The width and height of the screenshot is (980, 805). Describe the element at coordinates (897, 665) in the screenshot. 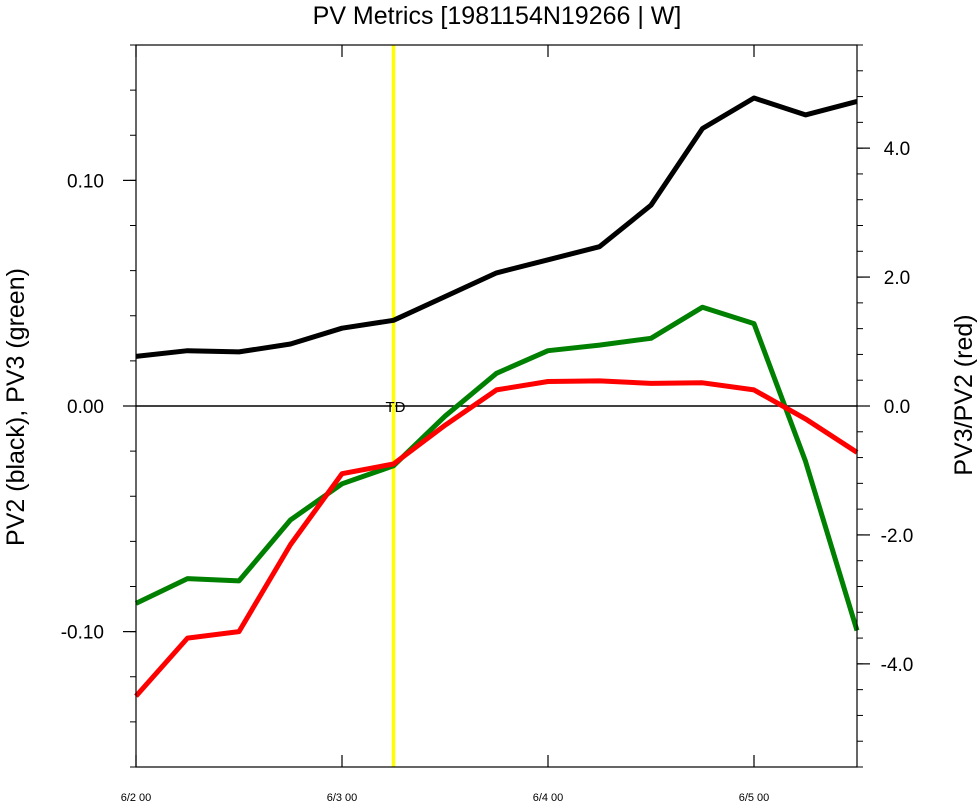

I see `right-tick-label: -4.0` at that location.